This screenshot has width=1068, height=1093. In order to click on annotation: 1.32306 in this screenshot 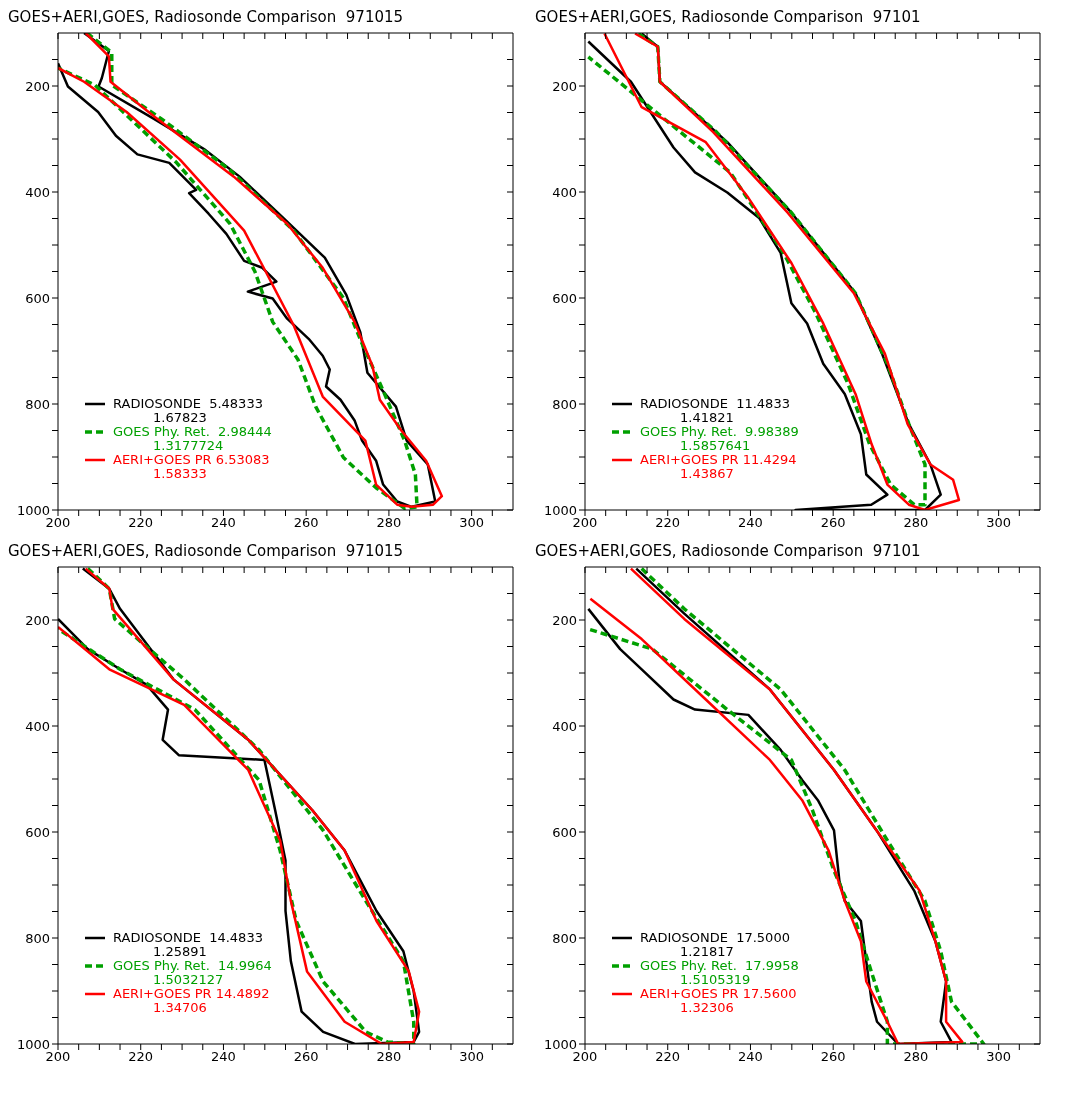, I will do `click(707, 1007)`.